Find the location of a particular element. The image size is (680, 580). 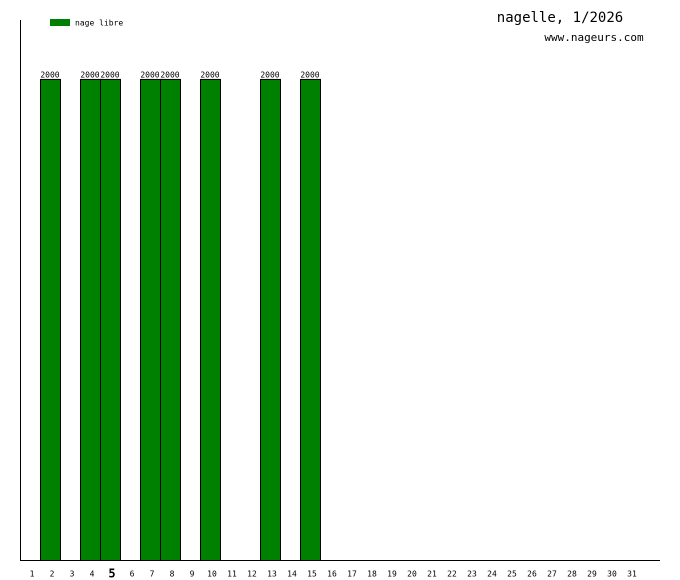

legend-swatch is located at coordinates (60, 22).